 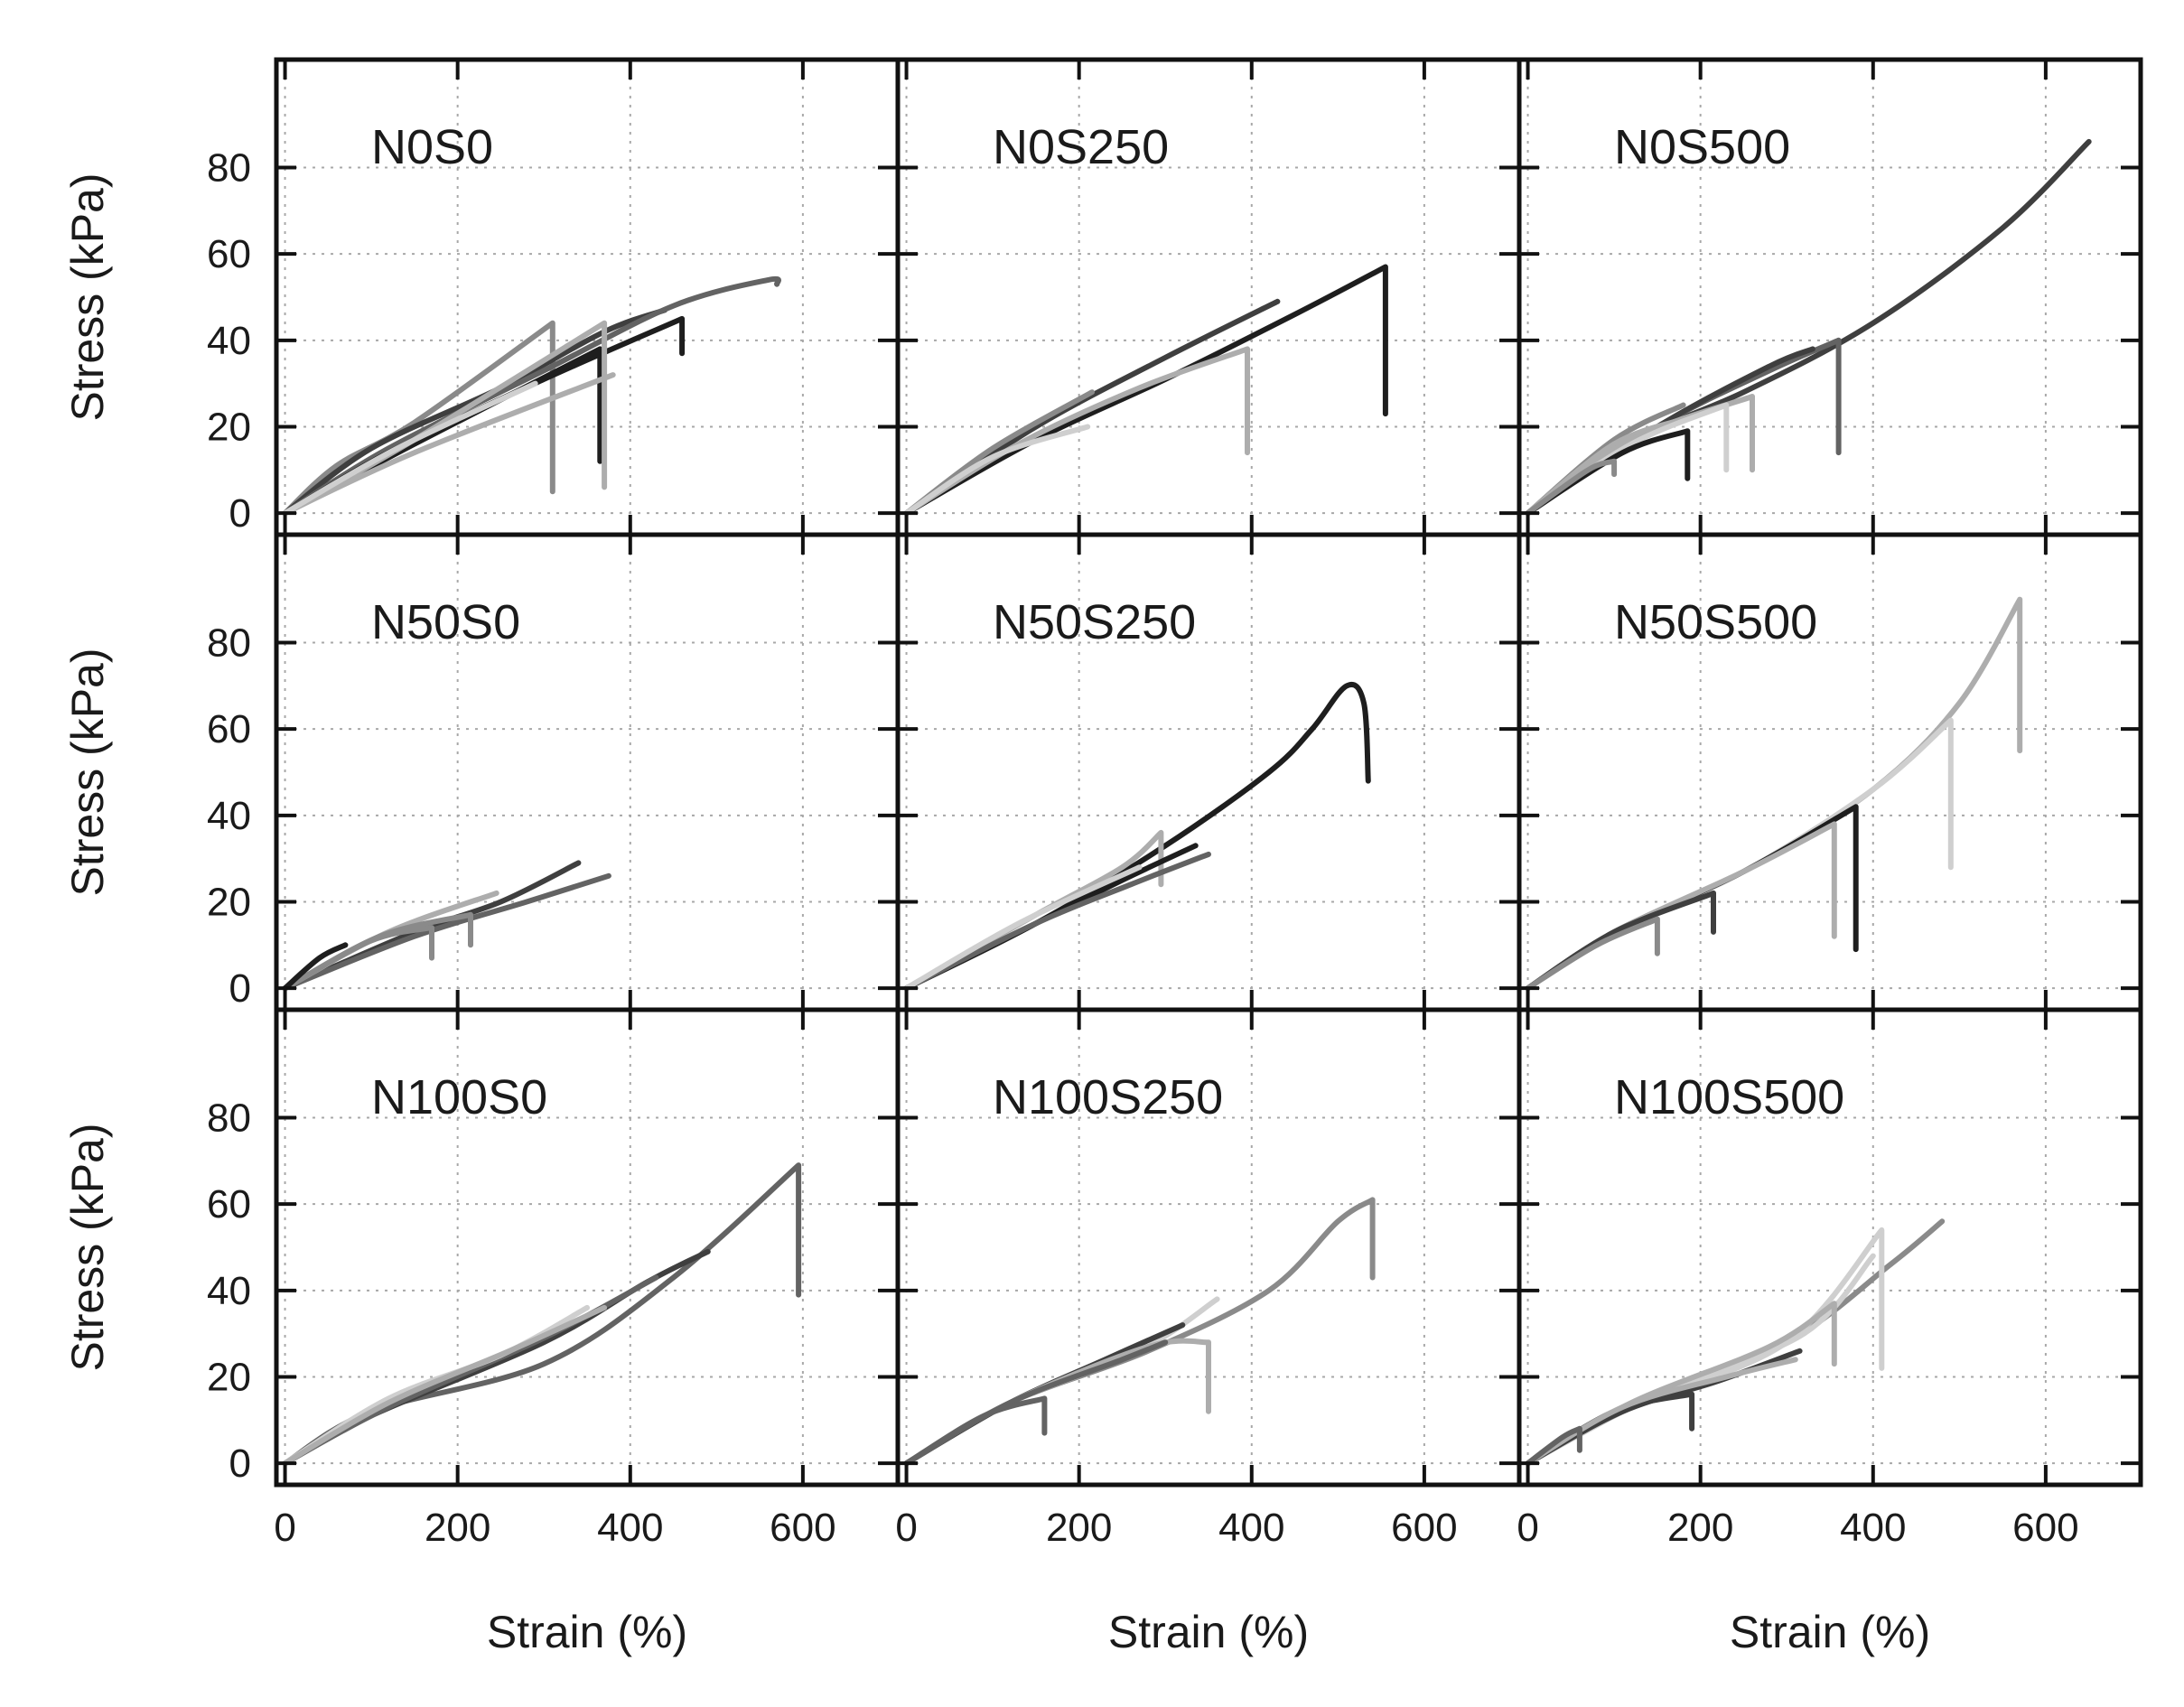 What do you see at coordinates (1715, 622) in the screenshot?
I see `panel-label: N50S500` at bounding box center [1715, 622].